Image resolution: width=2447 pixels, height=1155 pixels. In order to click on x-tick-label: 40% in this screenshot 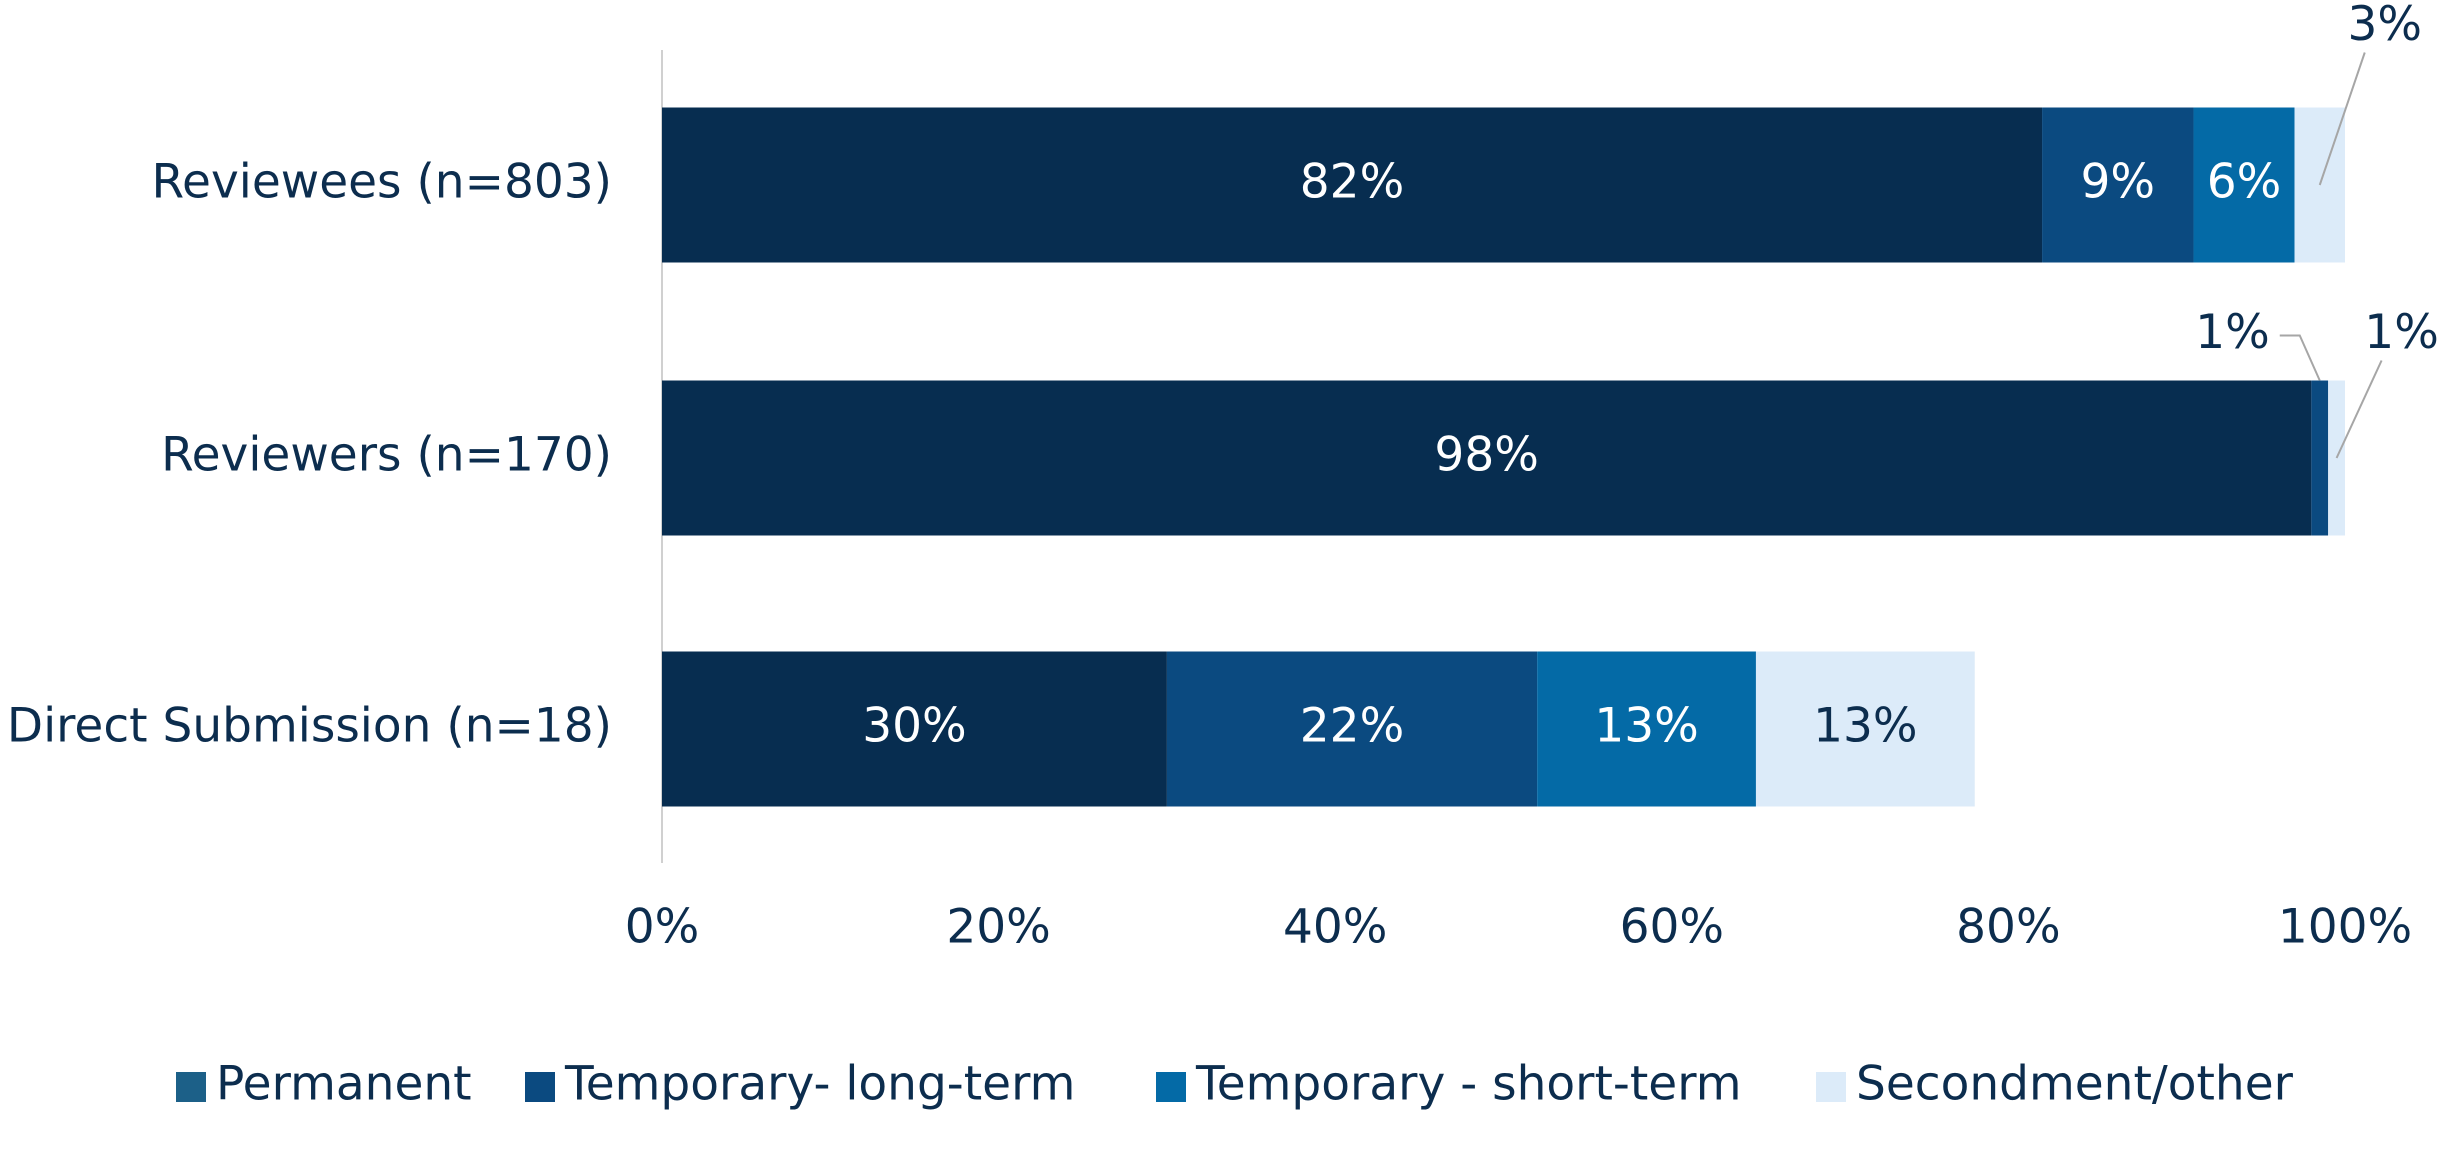, I will do `click(1335, 927)`.